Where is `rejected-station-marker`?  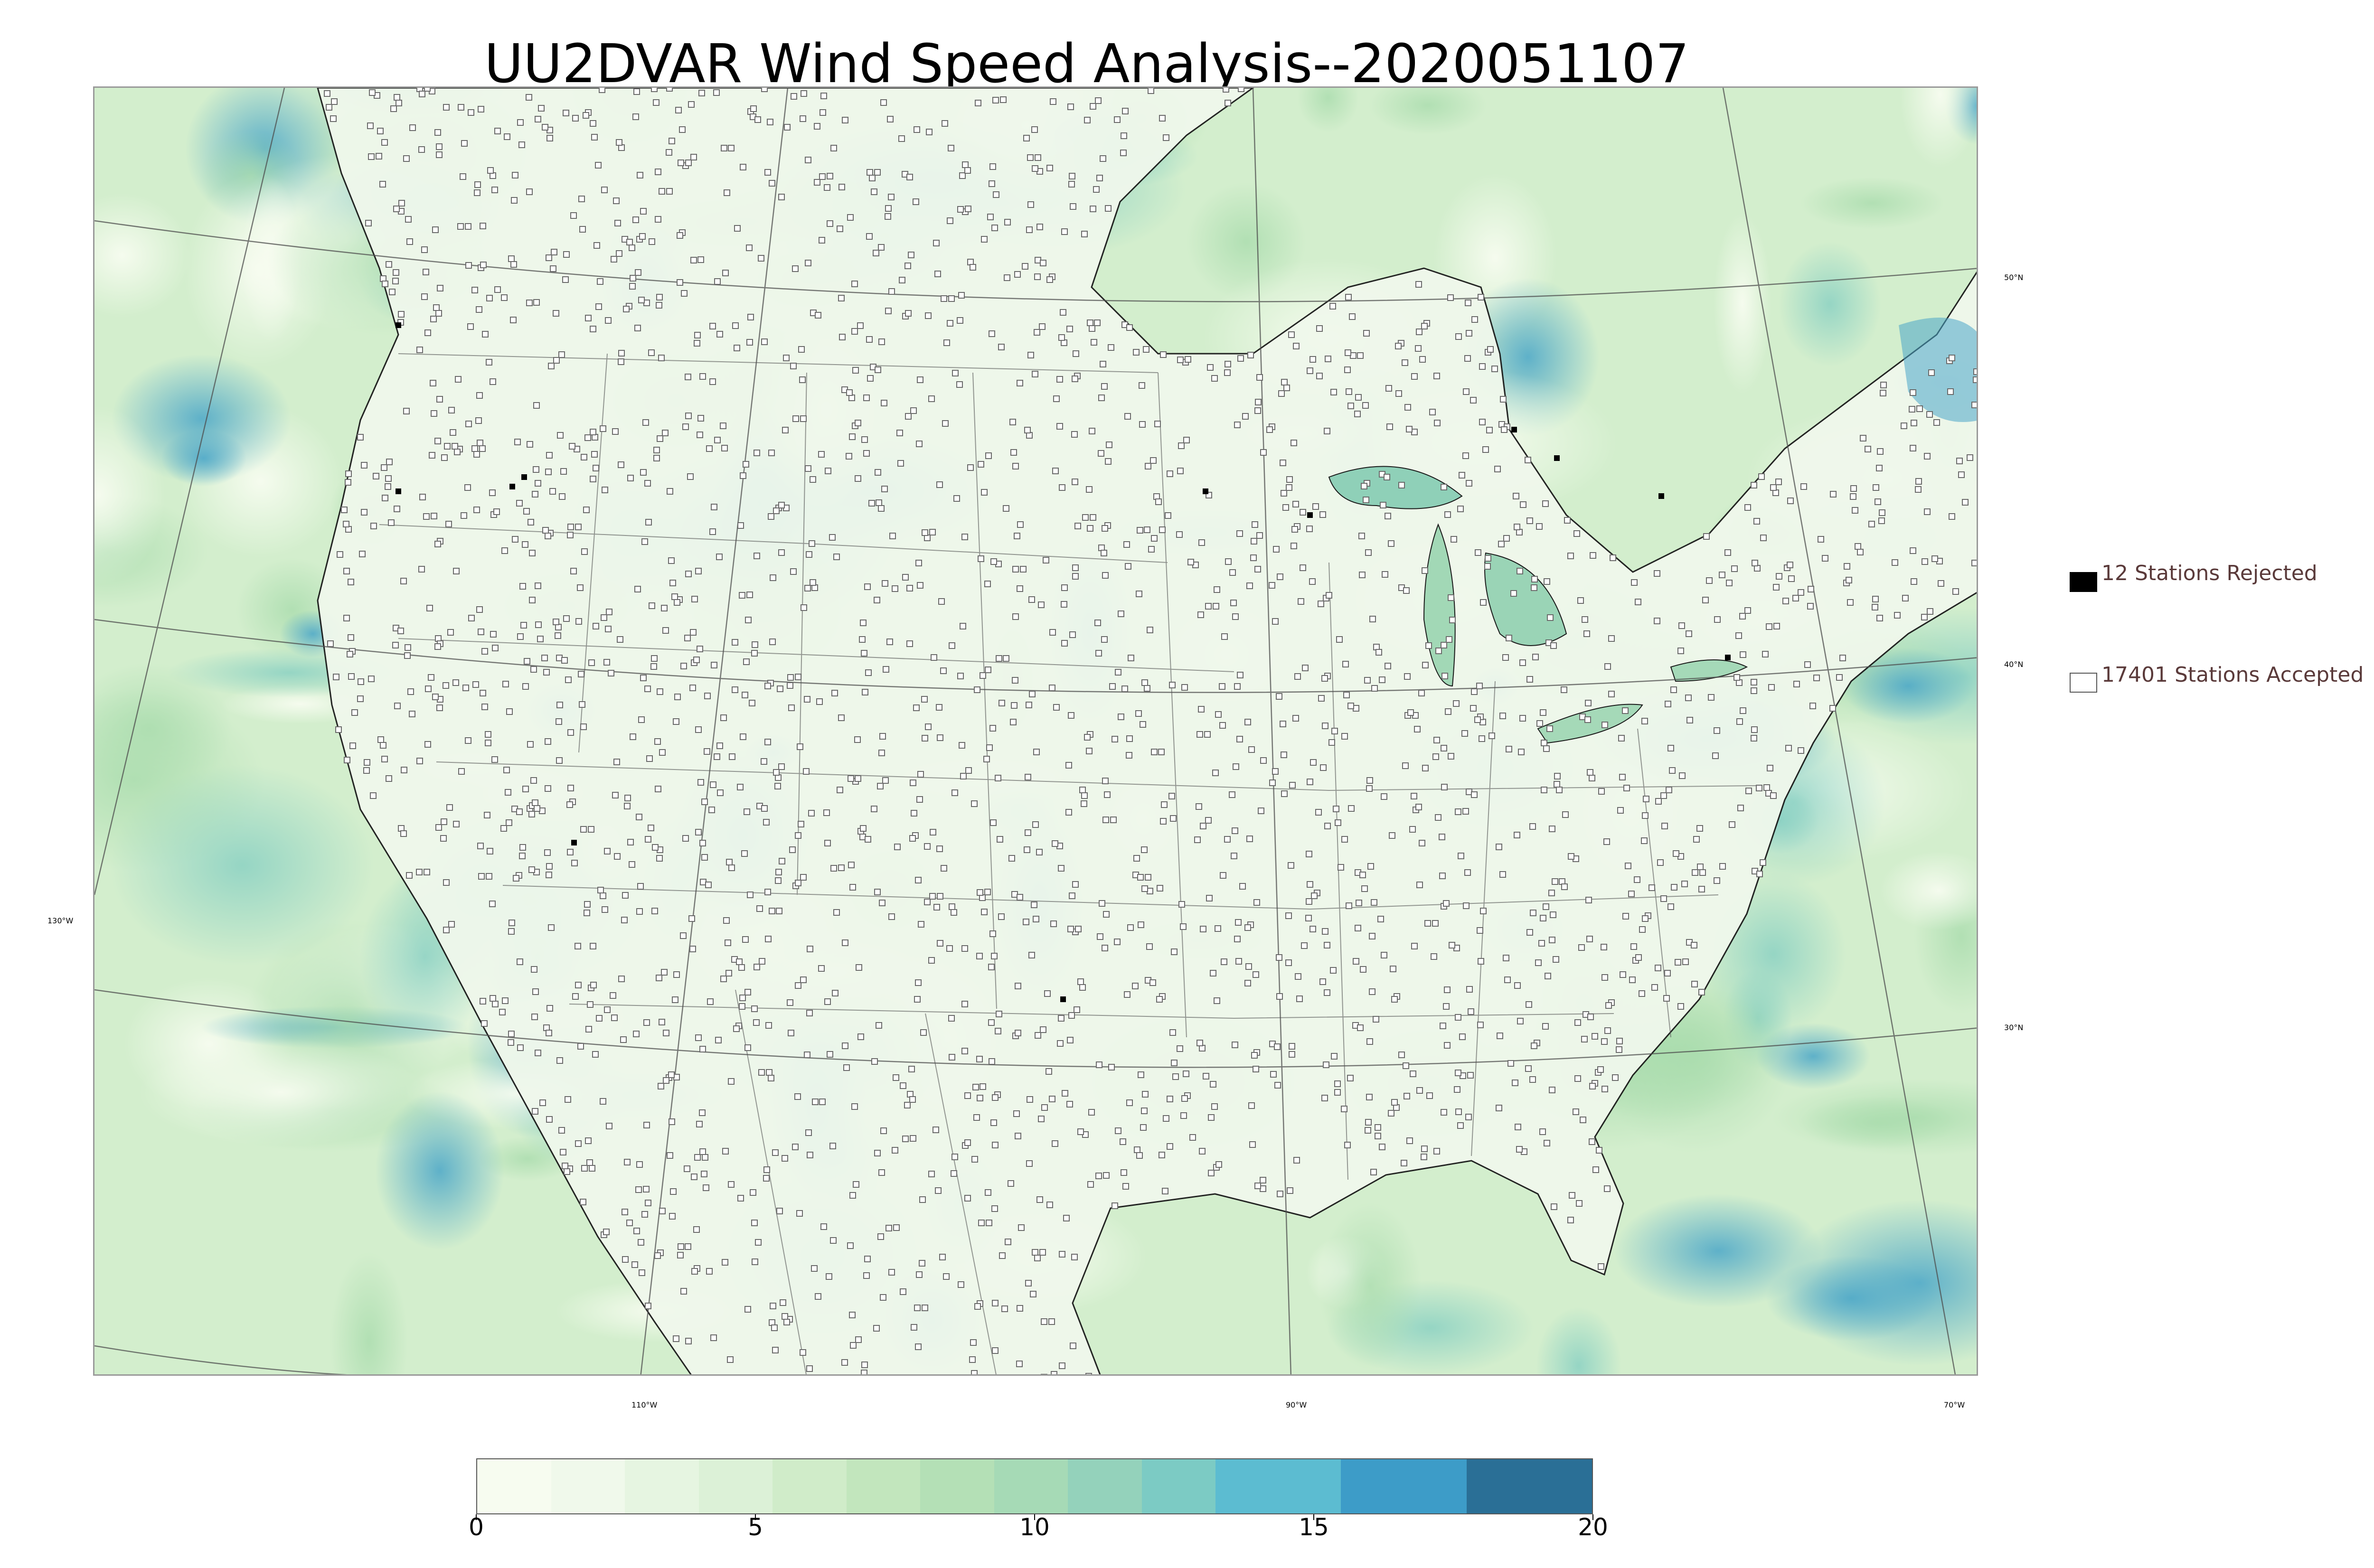
rejected-station-marker is located at coordinates (1205, 491).